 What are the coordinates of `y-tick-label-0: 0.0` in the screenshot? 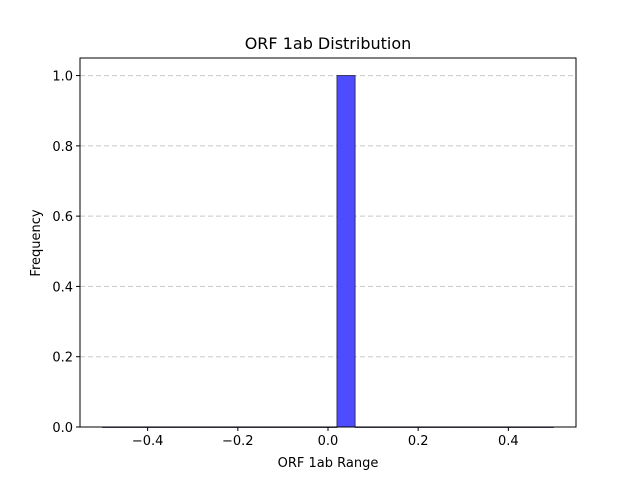 It's located at (62, 428).